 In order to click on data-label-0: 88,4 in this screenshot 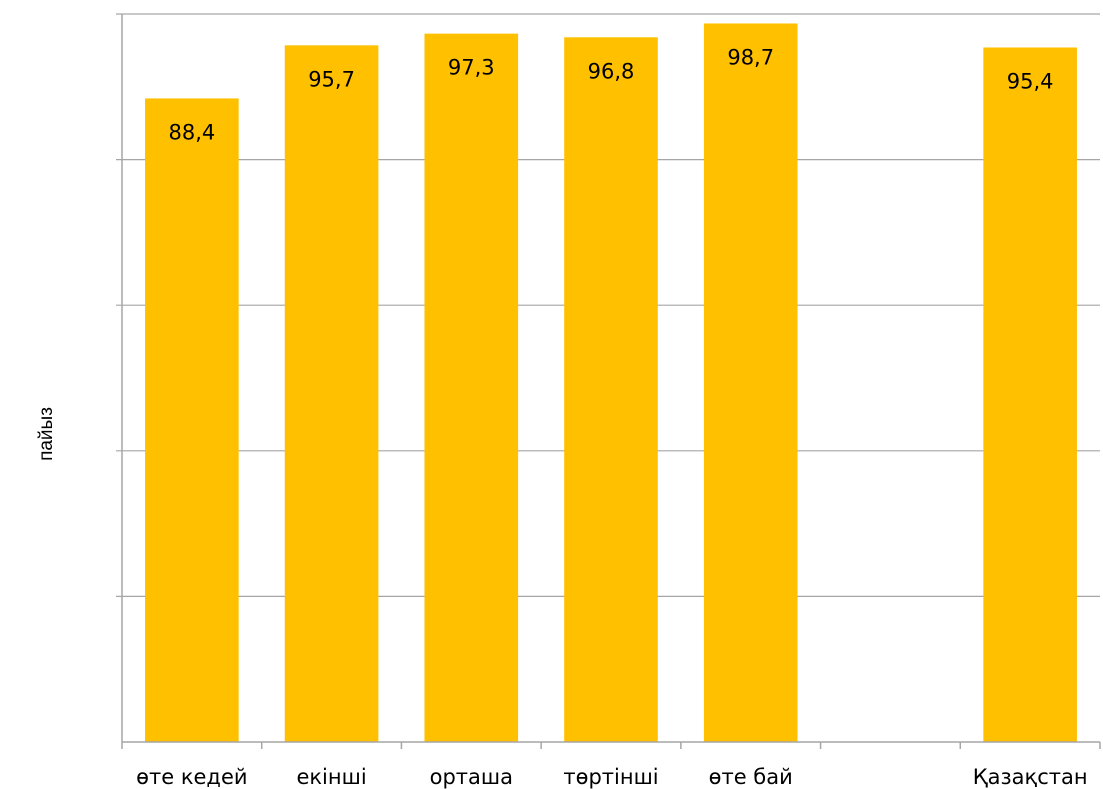, I will do `click(191, 132)`.